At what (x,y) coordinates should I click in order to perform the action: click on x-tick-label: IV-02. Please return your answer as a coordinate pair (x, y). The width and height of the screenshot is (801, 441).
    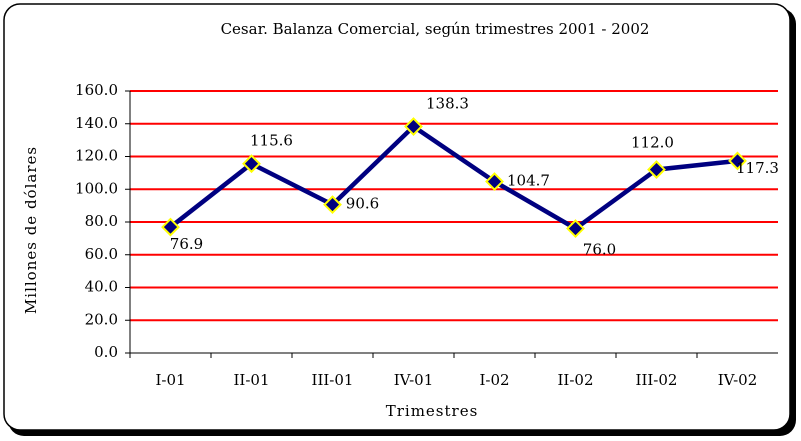
    Looking at the image, I should click on (738, 380).